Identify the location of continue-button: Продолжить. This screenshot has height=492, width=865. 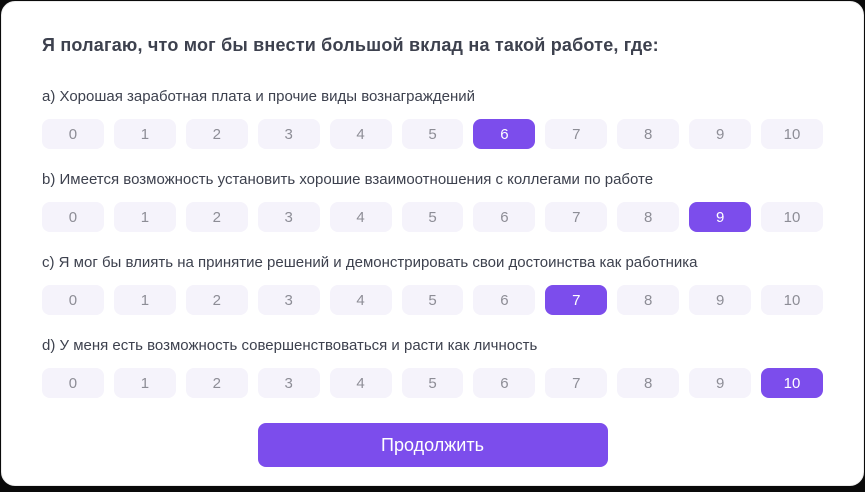
(432, 445).